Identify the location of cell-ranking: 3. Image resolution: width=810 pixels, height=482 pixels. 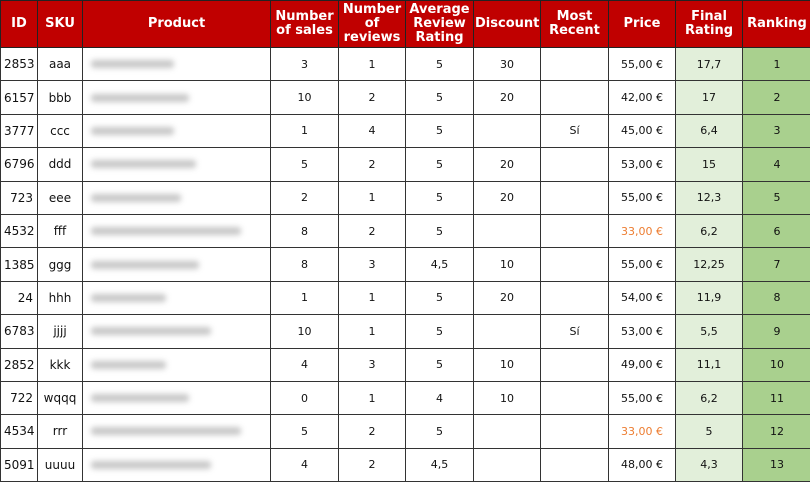
(776, 130).